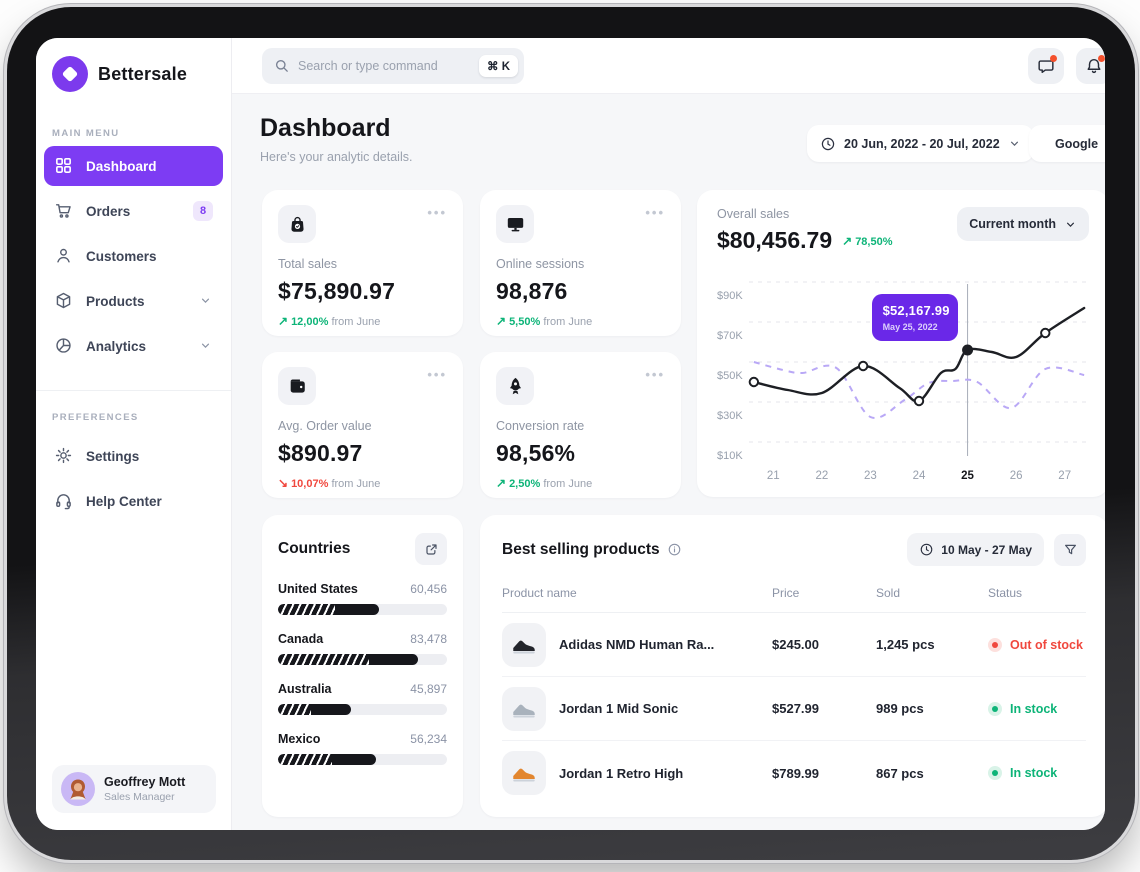 The height and width of the screenshot is (872, 1140). I want to click on sidebar-item-dashboard: Dashboard, so click(133, 166).